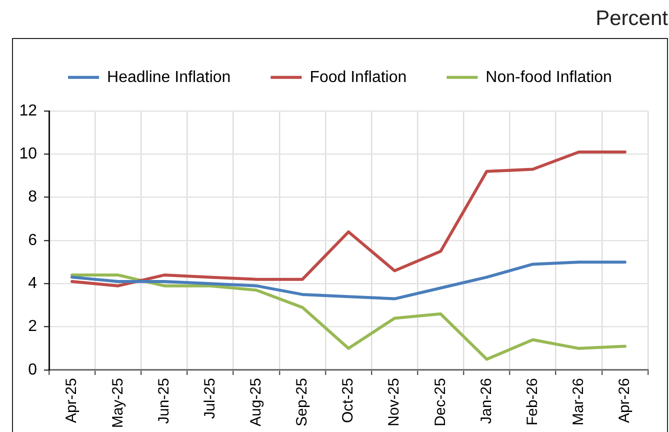 Image resolution: width=669 pixels, height=432 pixels. Describe the element at coordinates (394, 402) in the screenshot. I see `x-tick-label: Nov-25` at that location.